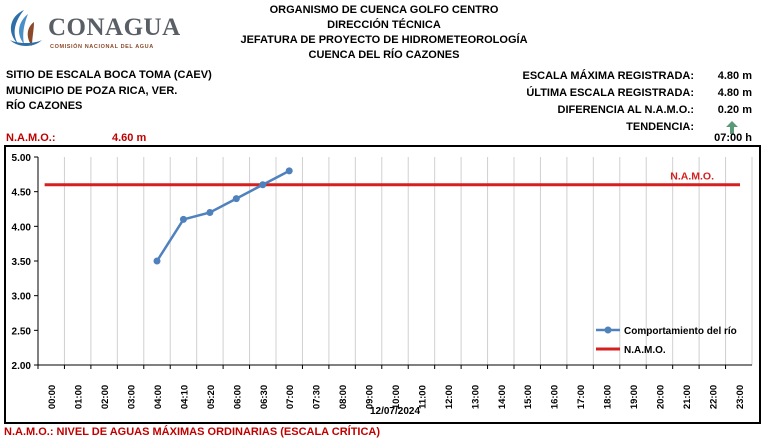 Image resolution: width=768 pixels, height=440 pixels. I want to click on logo-text: CONAGUA, so click(114, 27).